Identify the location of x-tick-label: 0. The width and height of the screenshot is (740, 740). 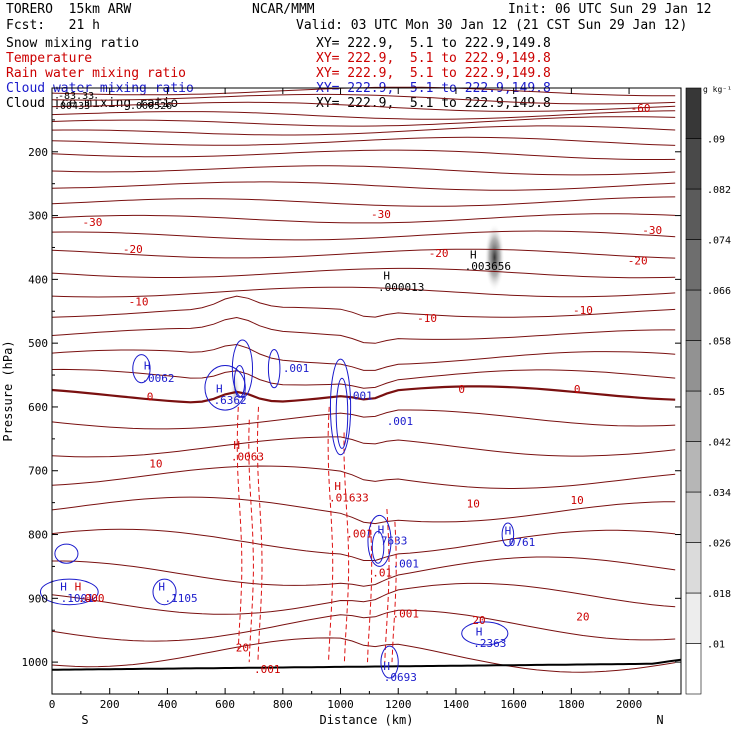
(52, 704).